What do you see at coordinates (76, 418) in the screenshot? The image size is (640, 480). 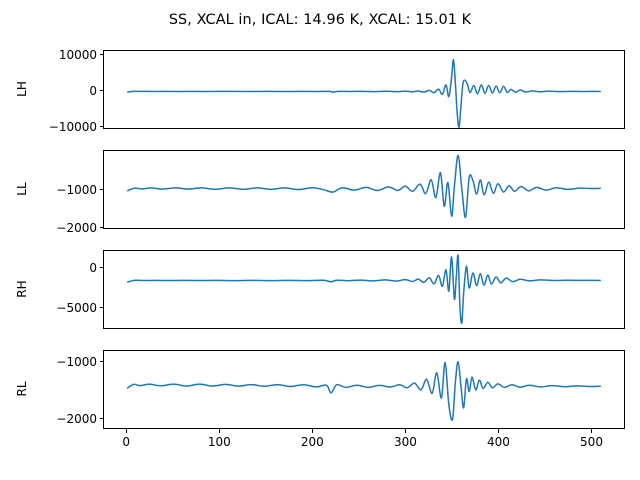 I see `ytick-label-rl-1: −2000` at bounding box center [76, 418].